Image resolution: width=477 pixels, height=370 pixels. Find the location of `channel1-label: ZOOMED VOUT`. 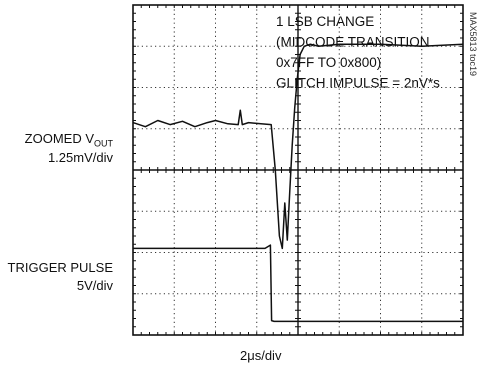

channel1-label: ZOOMED VOUT is located at coordinates (69, 141).